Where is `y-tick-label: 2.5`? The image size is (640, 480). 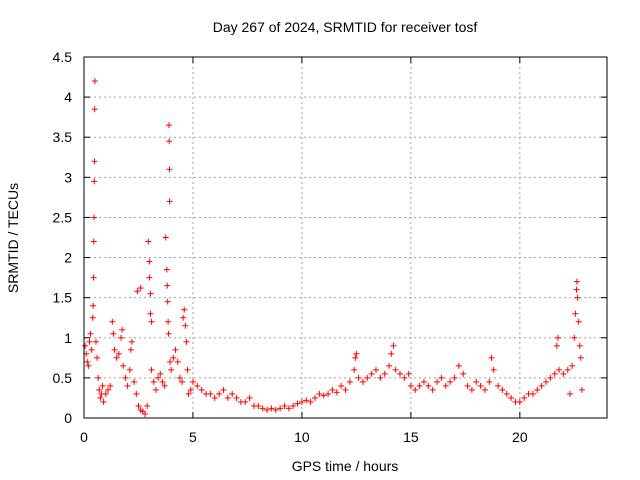 y-tick-label: 2.5 is located at coordinates (63, 217).